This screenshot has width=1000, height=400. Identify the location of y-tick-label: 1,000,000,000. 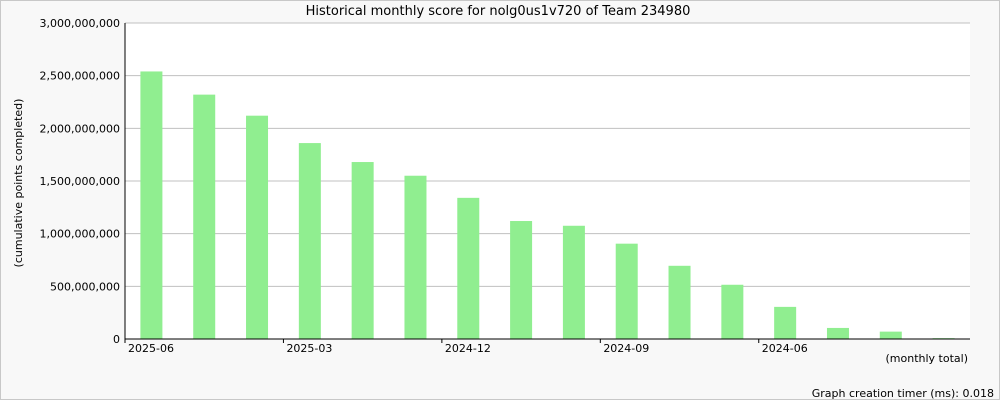
(80, 234).